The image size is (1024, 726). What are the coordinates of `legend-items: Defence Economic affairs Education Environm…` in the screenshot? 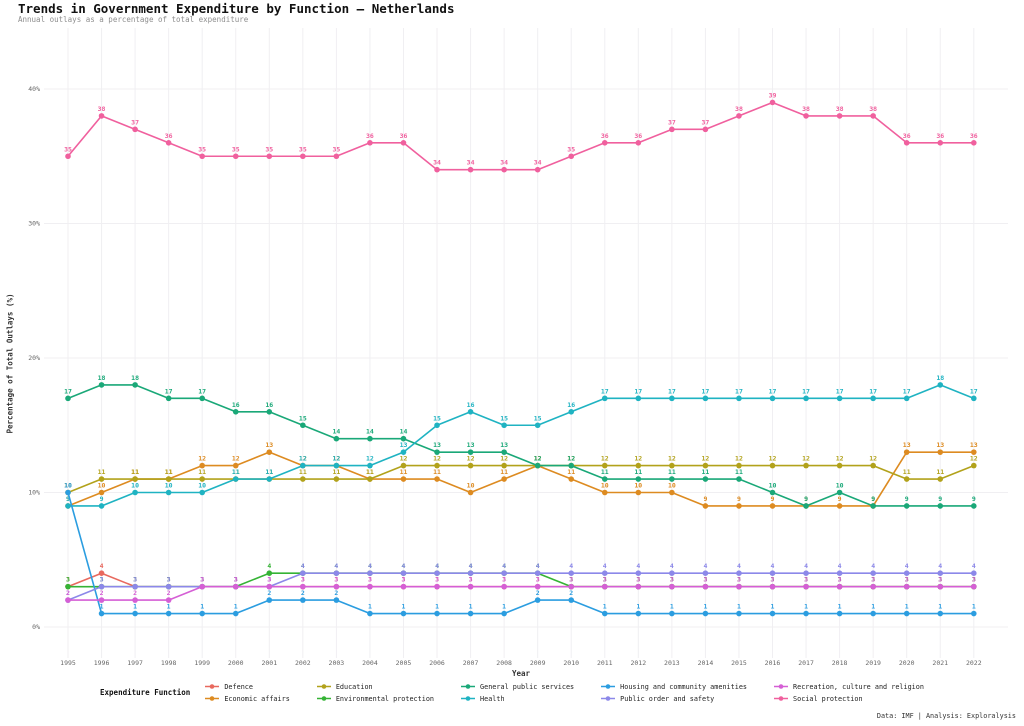 It's located at (564, 692).